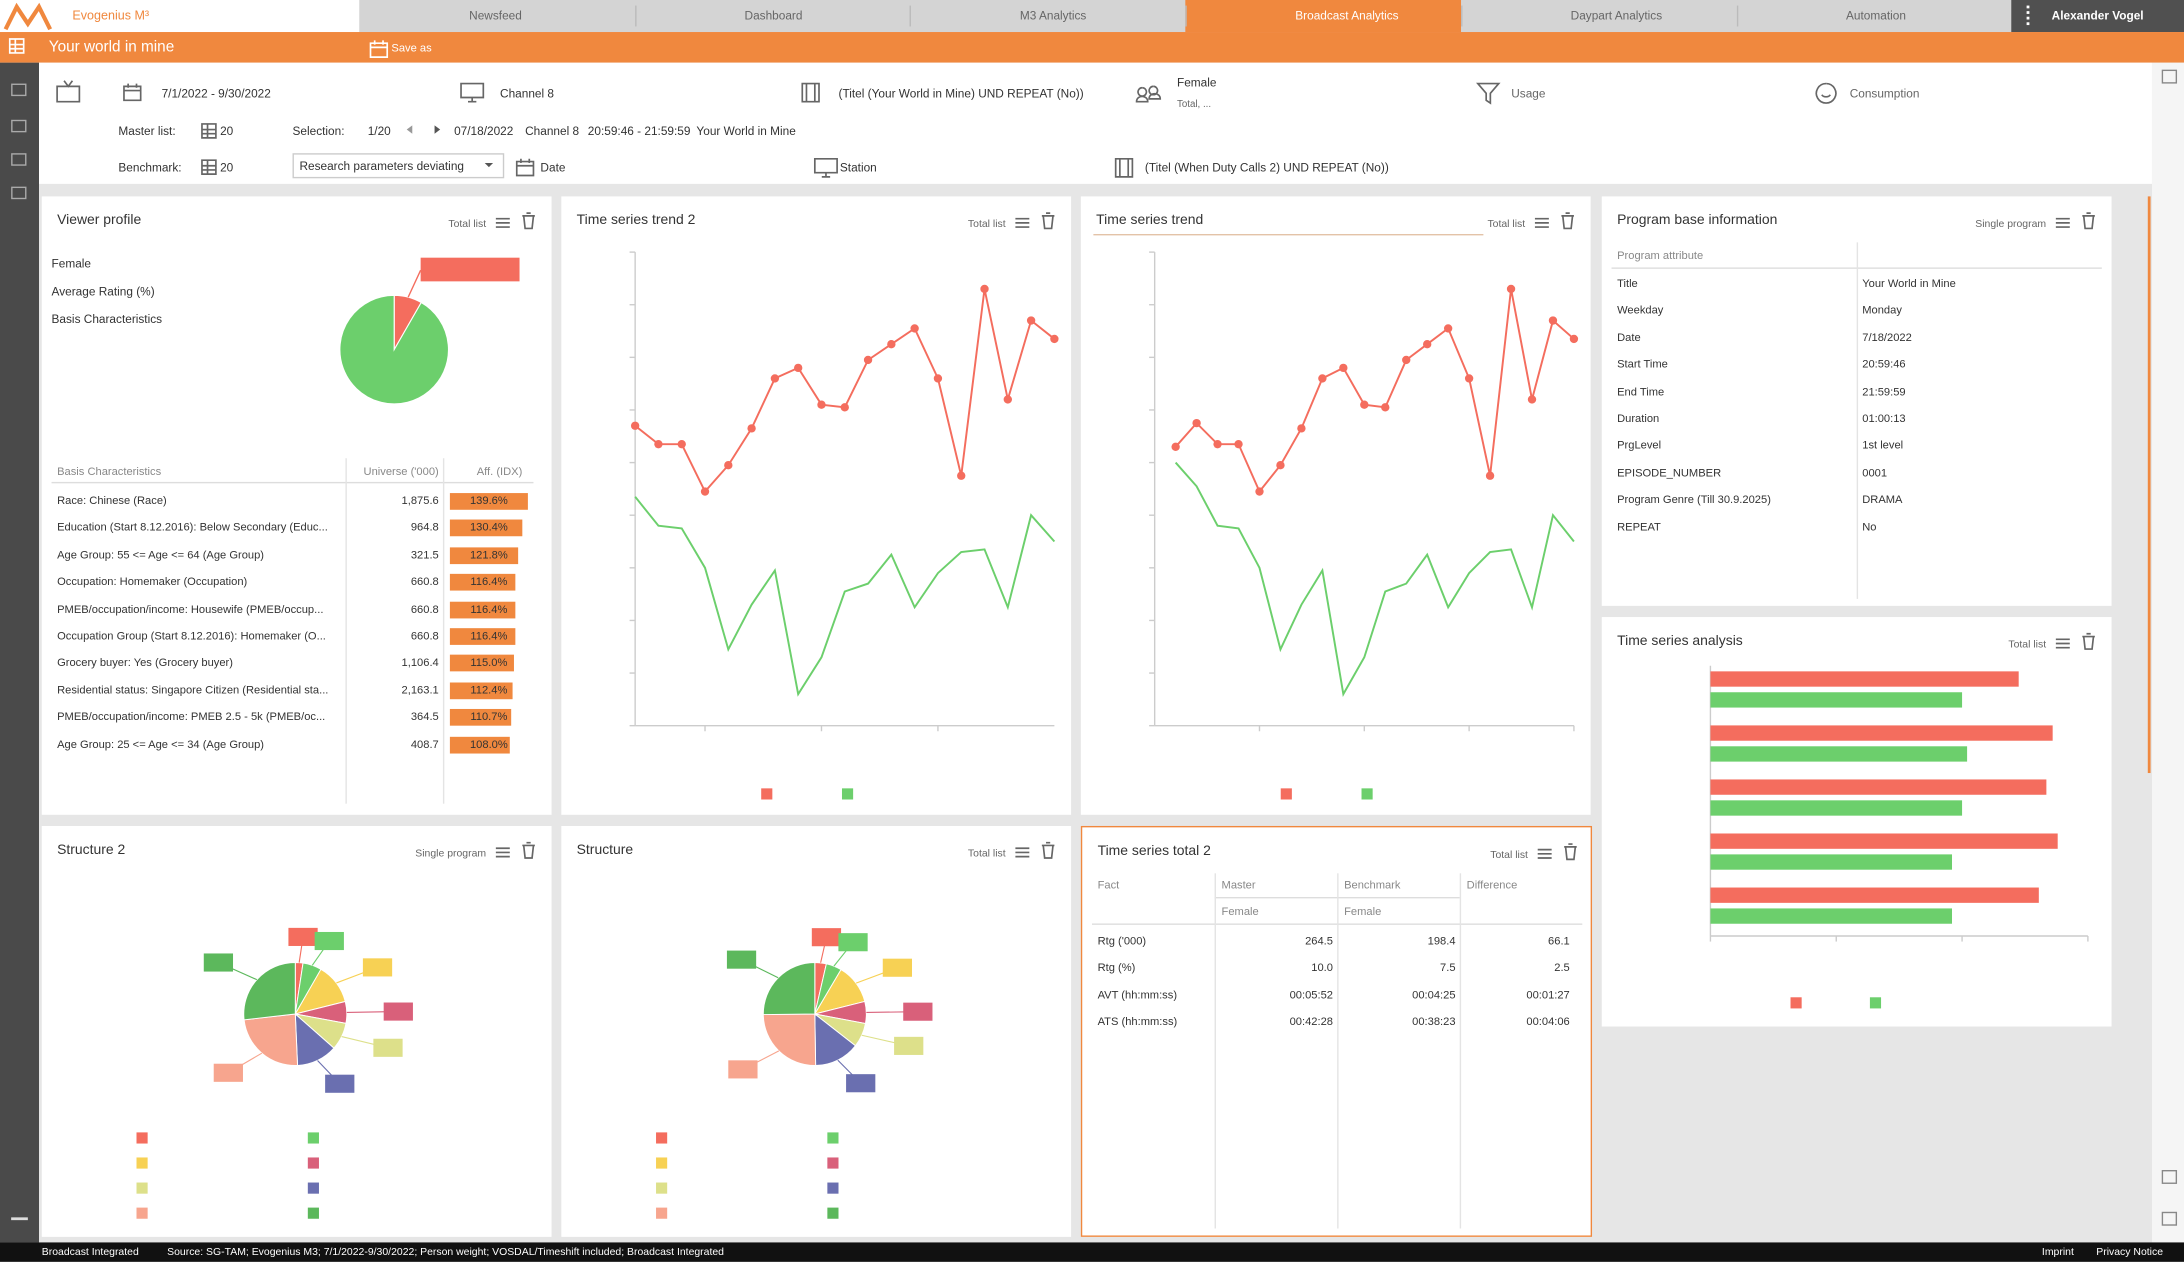  I want to click on footer-link: Imprint, so click(2057, 1251).